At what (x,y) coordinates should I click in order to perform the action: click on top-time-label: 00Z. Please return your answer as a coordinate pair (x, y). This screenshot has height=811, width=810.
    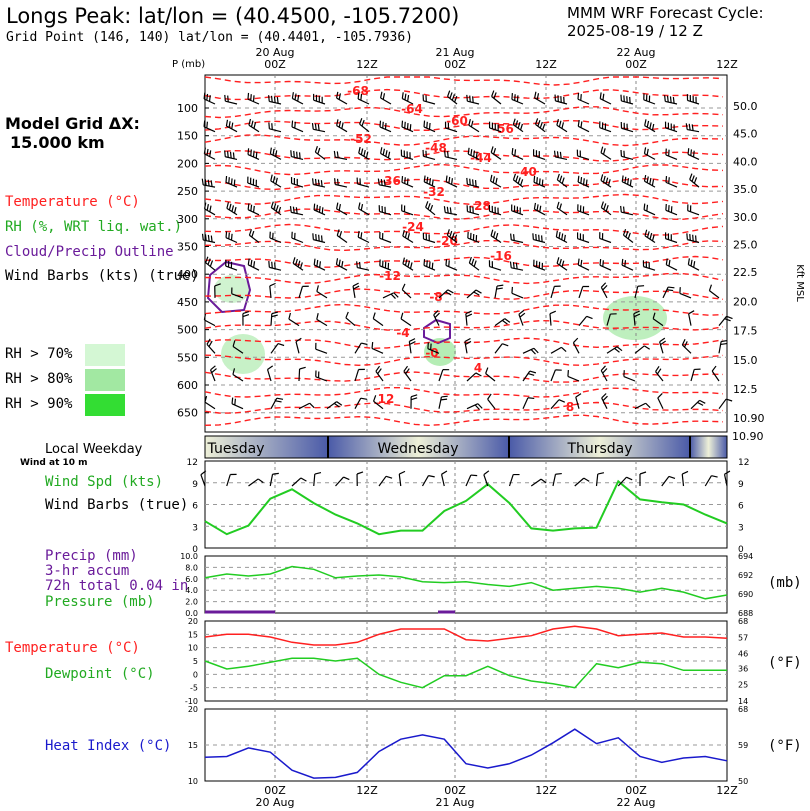
    Looking at the image, I should click on (636, 64).